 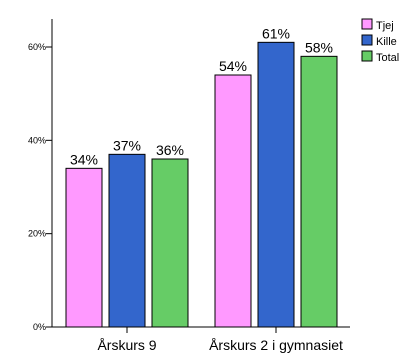 I want to click on data-label-total-1: 36%, so click(x=170, y=150).